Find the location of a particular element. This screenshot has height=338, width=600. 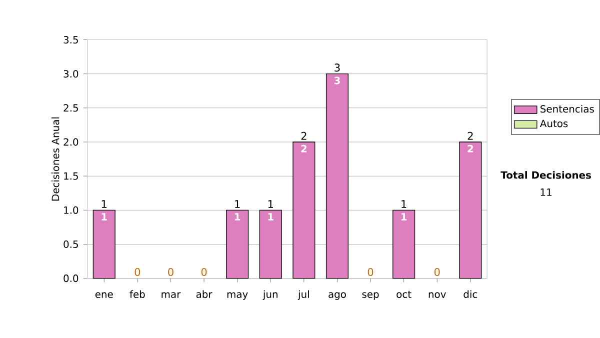

x-tick-label: feb is located at coordinates (137, 294).